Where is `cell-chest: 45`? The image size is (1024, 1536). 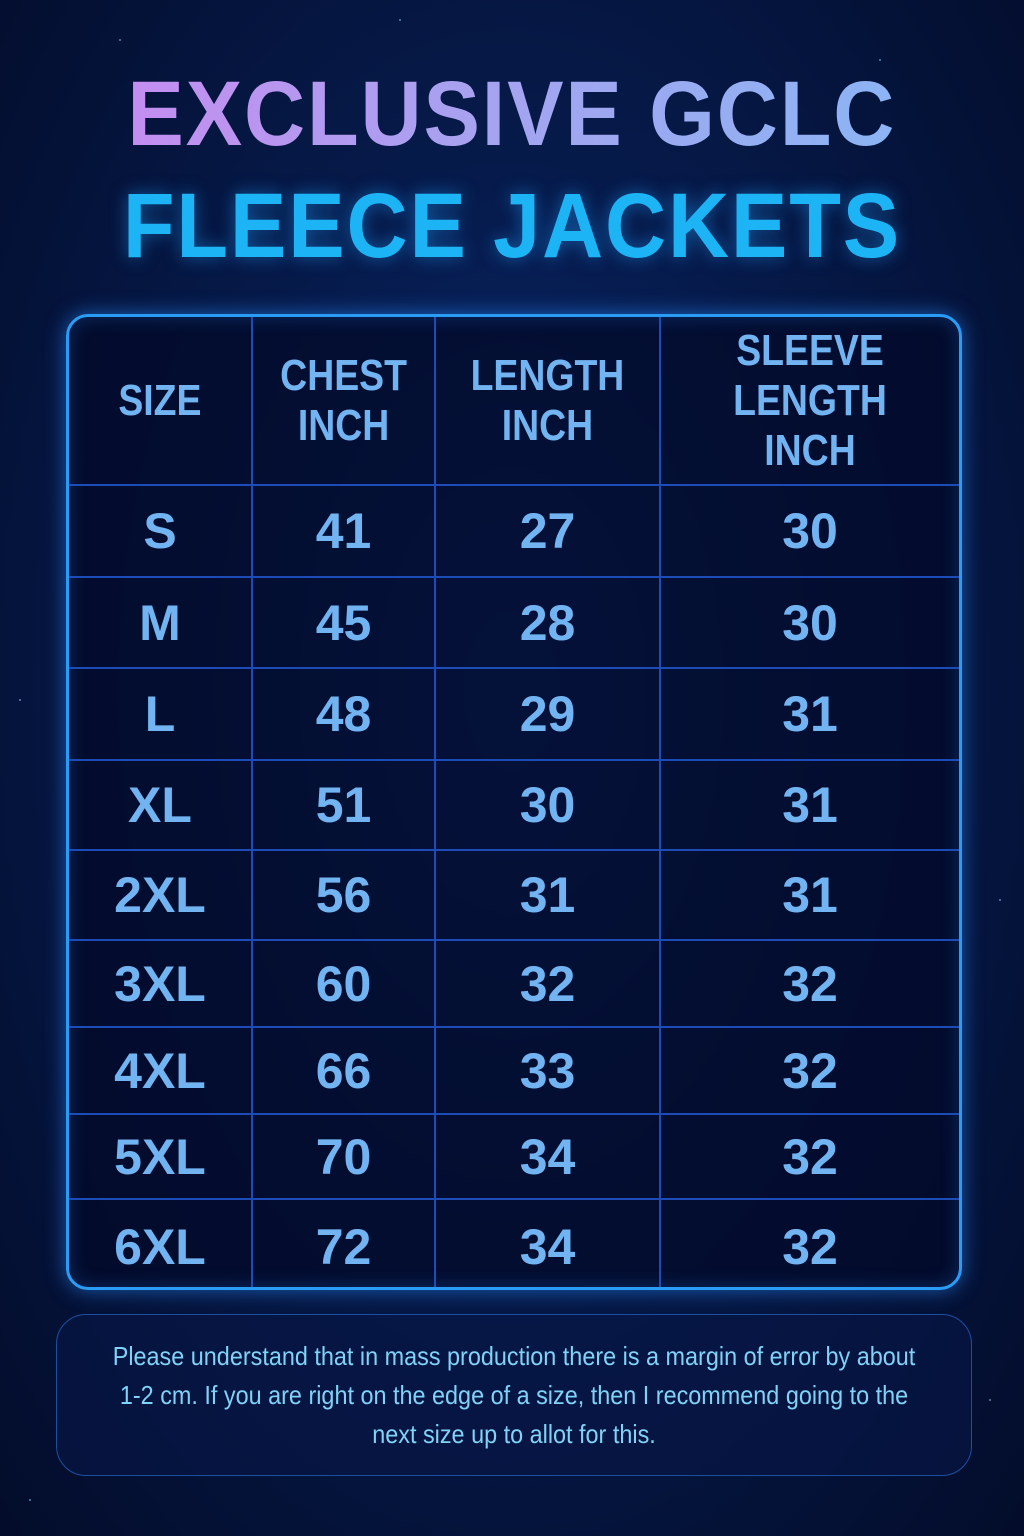
cell-chest: 45 is located at coordinates (342, 622).